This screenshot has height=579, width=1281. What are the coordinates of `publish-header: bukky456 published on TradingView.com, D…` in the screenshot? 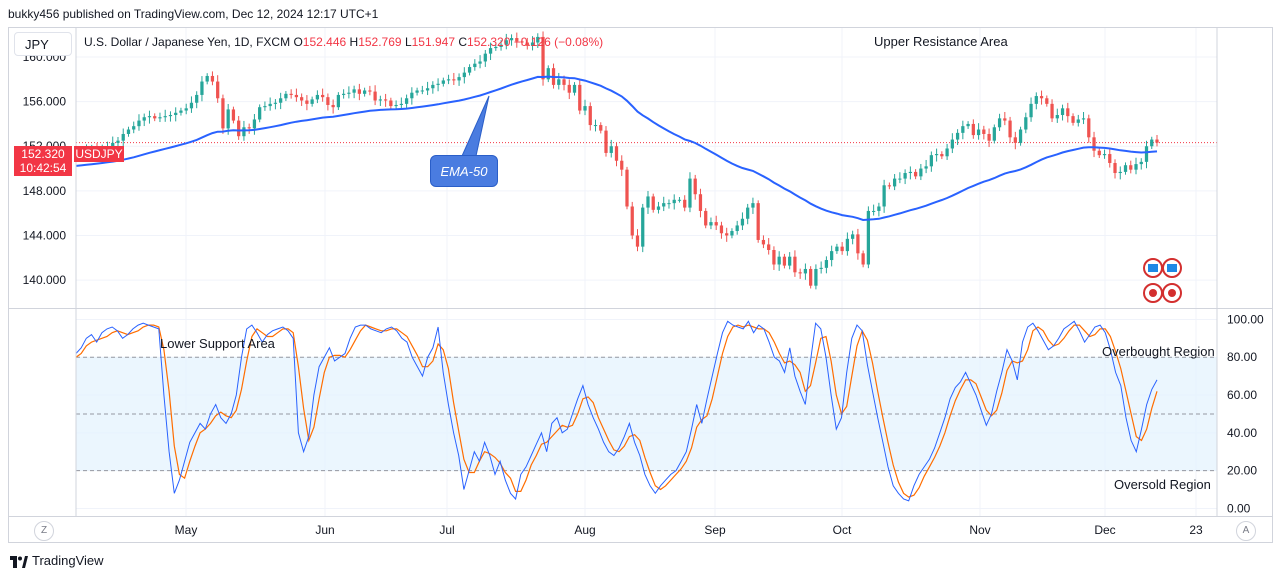 It's located at (193, 14).